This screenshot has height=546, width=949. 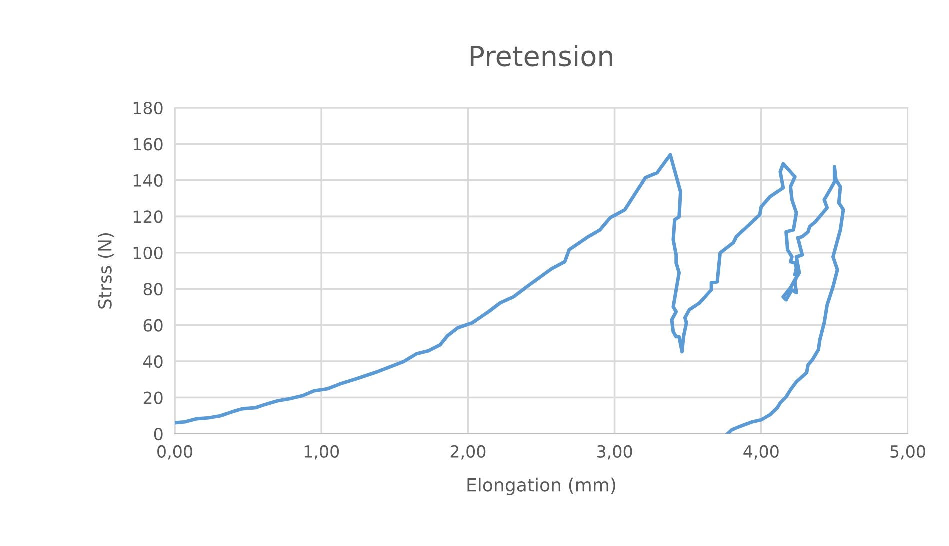 I want to click on y-tick-label: 0, so click(x=158, y=434).